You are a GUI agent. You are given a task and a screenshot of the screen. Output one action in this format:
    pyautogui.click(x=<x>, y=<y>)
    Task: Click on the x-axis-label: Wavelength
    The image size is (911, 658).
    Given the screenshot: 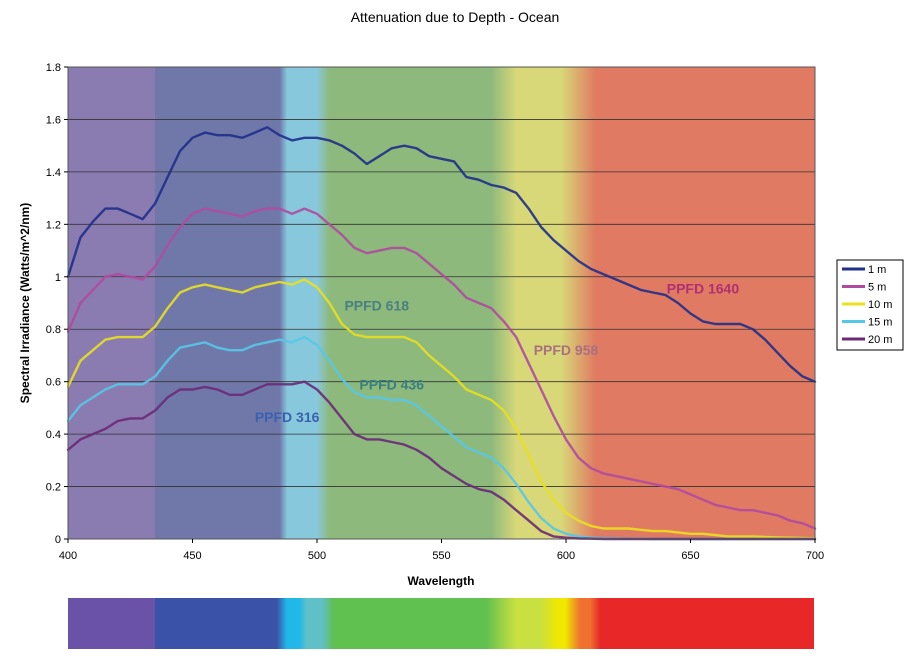 What is the action you would take?
    pyautogui.click(x=441, y=581)
    